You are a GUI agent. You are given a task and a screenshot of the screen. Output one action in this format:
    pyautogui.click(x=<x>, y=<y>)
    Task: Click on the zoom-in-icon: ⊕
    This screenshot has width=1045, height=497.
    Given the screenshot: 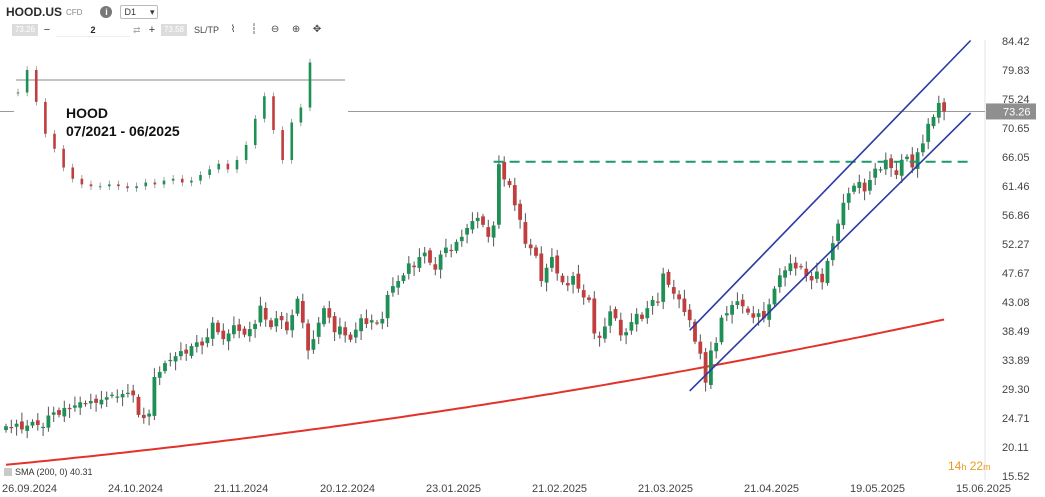 What is the action you would take?
    pyautogui.click(x=296, y=29)
    